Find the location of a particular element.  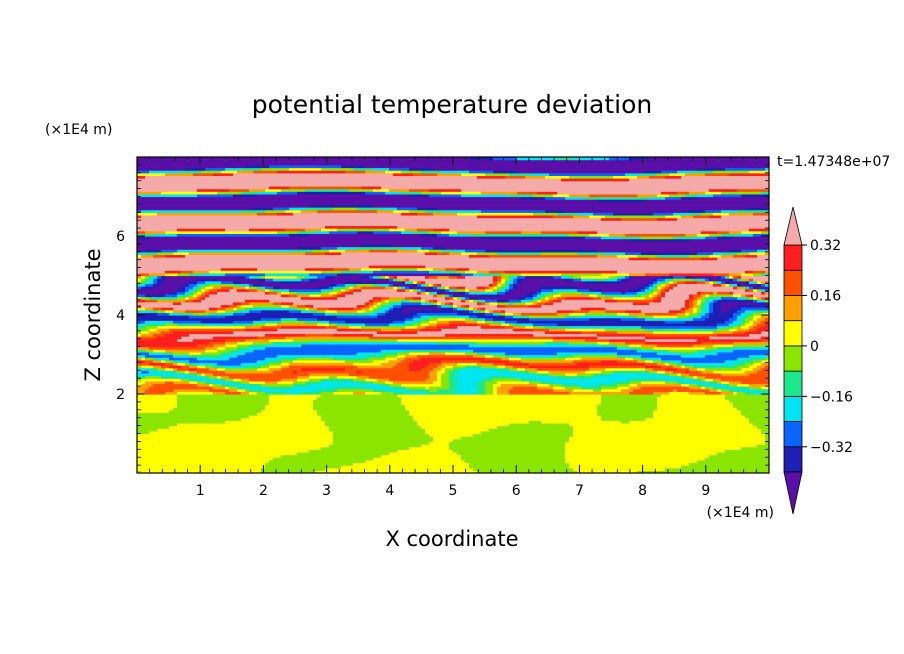

y-tick-label: 2 is located at coordinates (120, 395).